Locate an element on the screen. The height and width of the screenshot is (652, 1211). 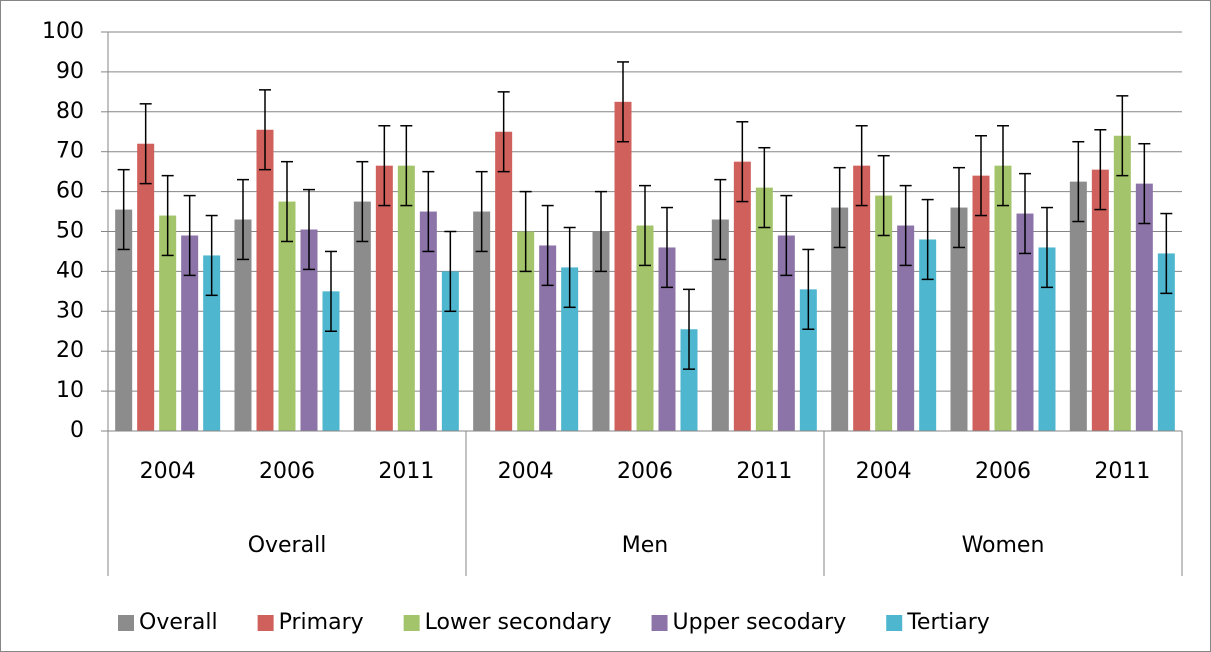
group-label: Women is located at coordinates (1003, 545).